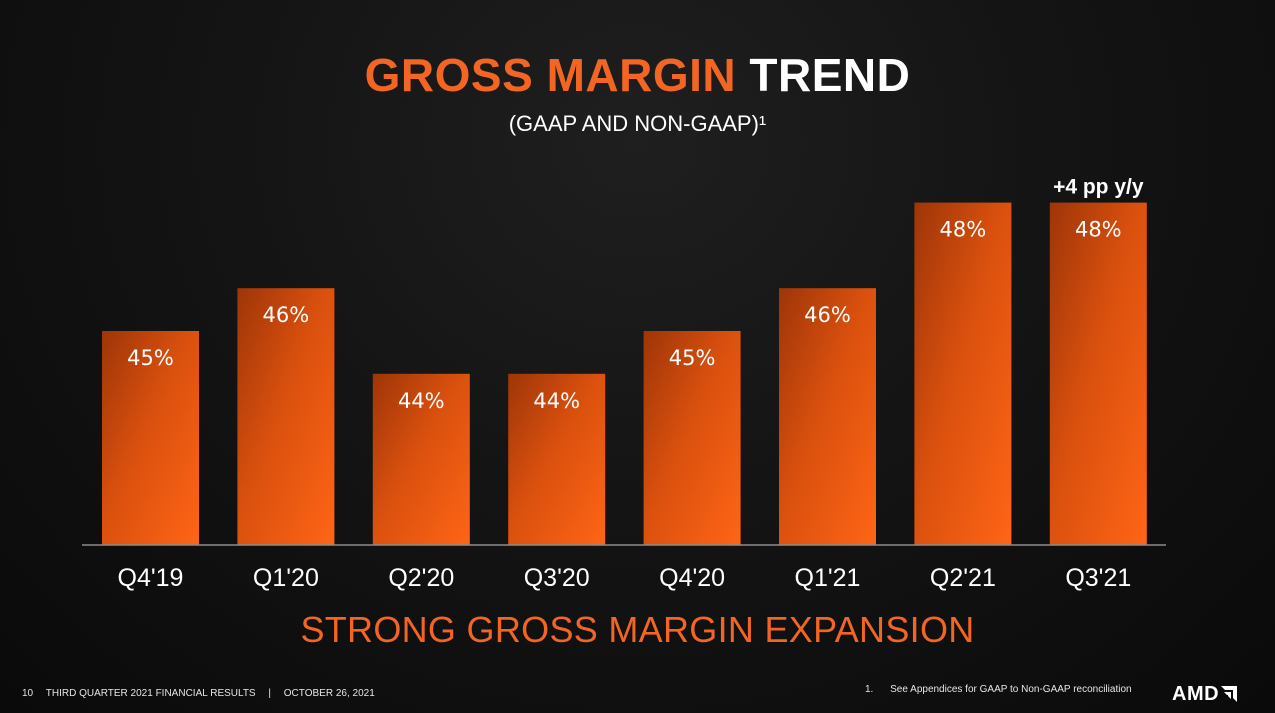  I want to click on title-plain: TREND, so click(830, 75).